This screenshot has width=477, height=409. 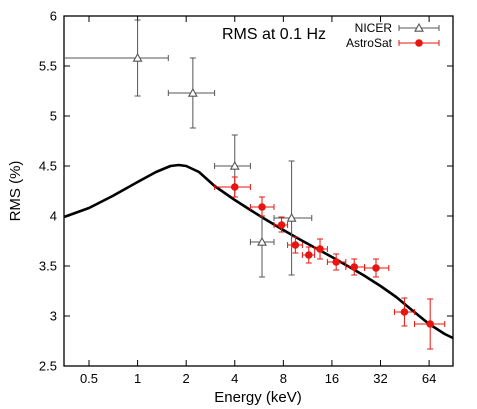 What do you see at coordinates (15, 191) in the screenshot?
I see `y-axis-label: RMS (%)` at bounding box center [15, 191].